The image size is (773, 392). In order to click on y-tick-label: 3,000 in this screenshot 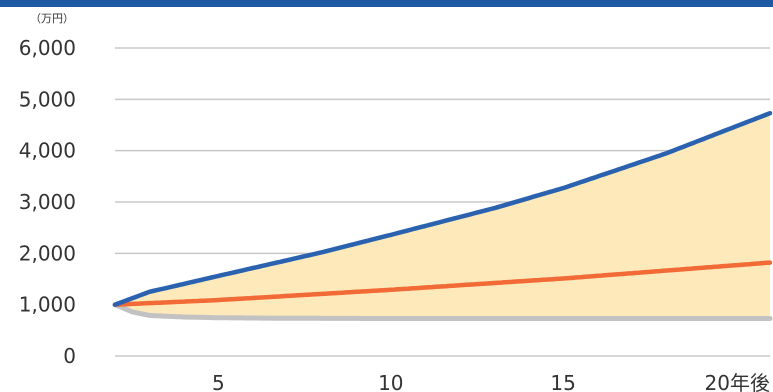, I will do `click(47, 202)`.